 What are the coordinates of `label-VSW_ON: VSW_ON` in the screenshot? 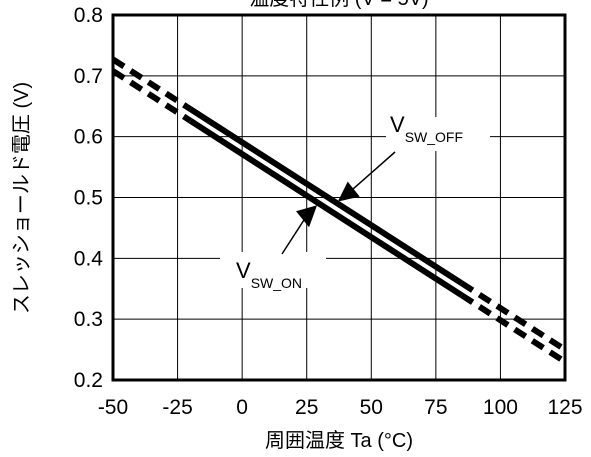 It's located at (269, 274).